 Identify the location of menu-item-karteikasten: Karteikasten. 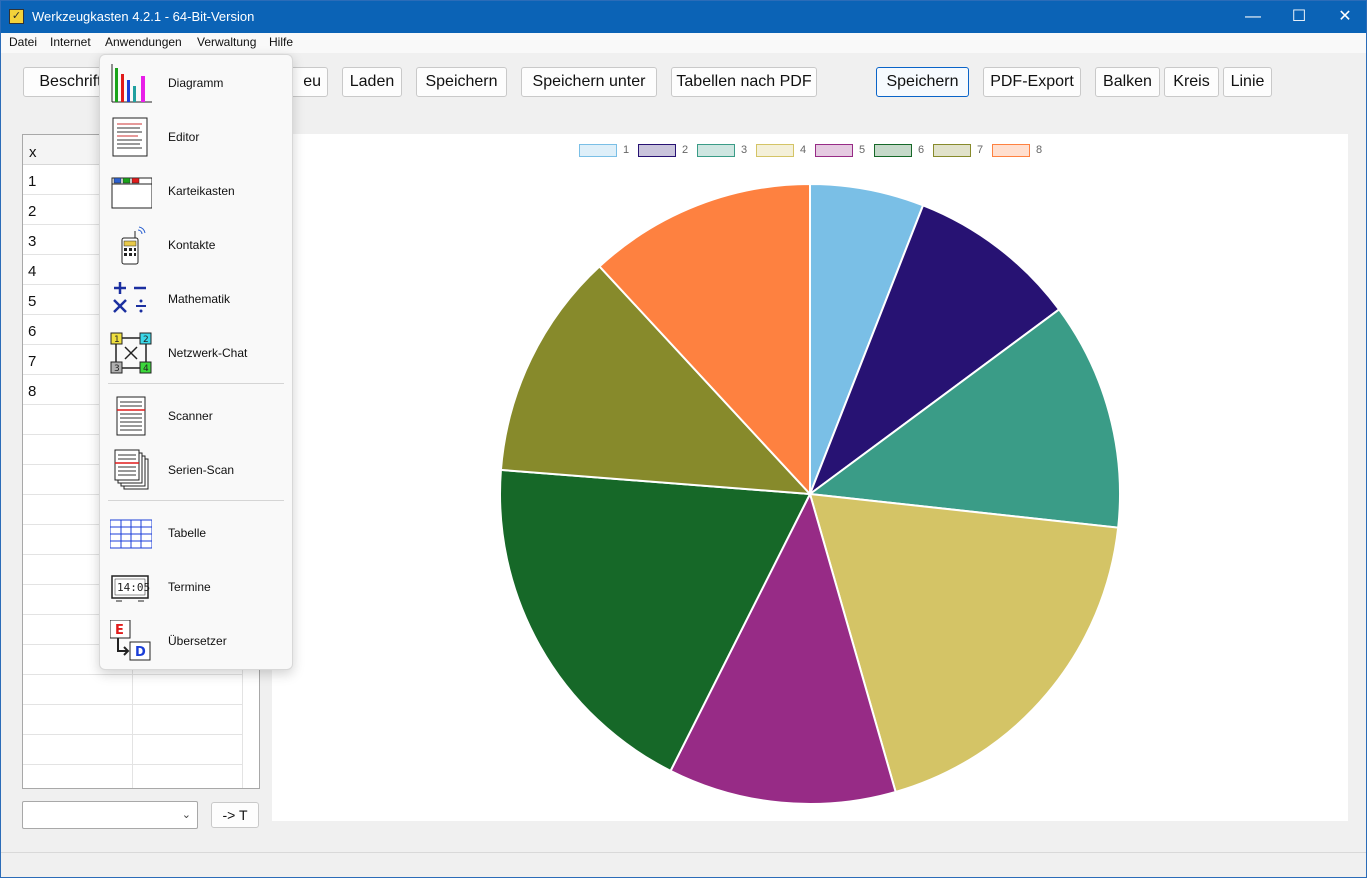
(196, 190).